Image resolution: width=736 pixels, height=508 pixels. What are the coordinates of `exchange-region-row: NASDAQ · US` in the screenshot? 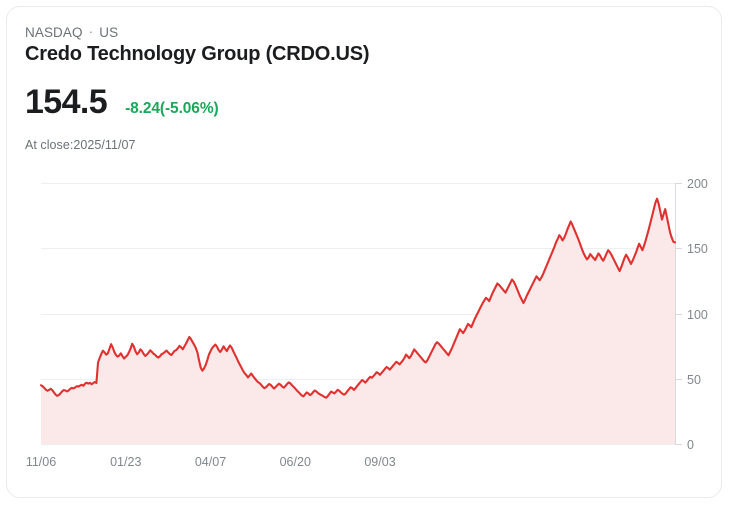 It's located at (71, 32).